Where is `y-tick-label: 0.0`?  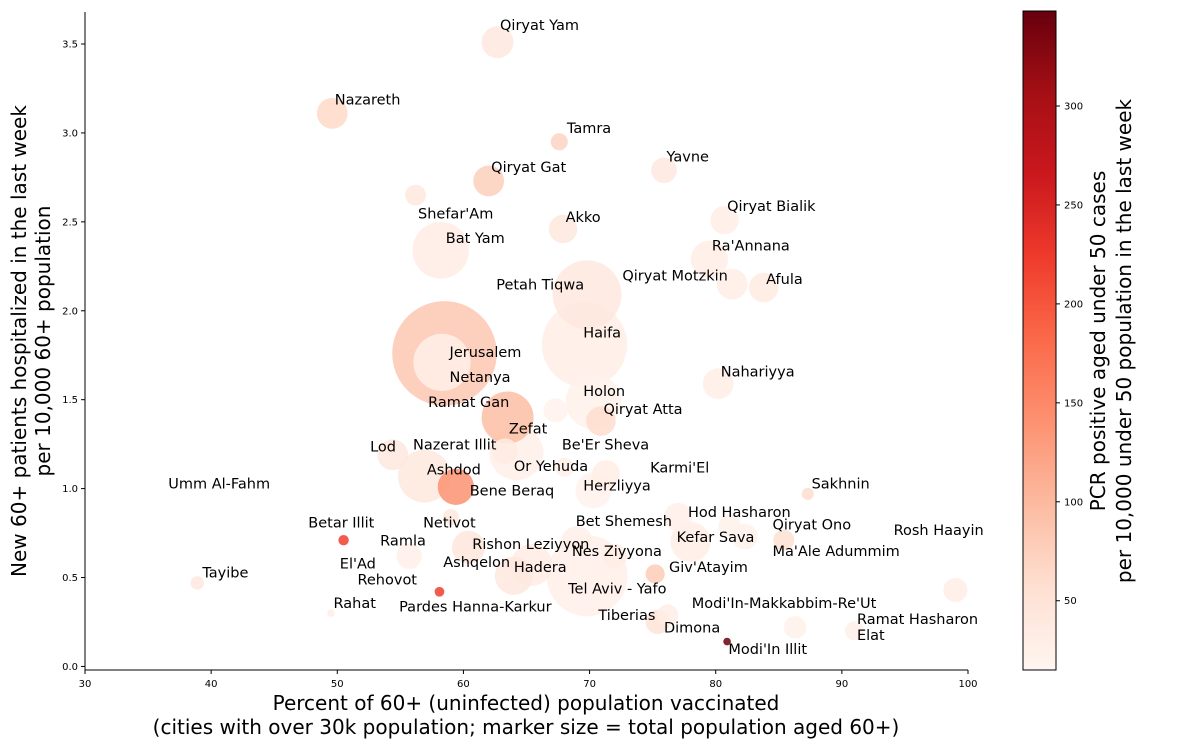
y-tick-label: 0.0 is located at coordinates (70, 667).